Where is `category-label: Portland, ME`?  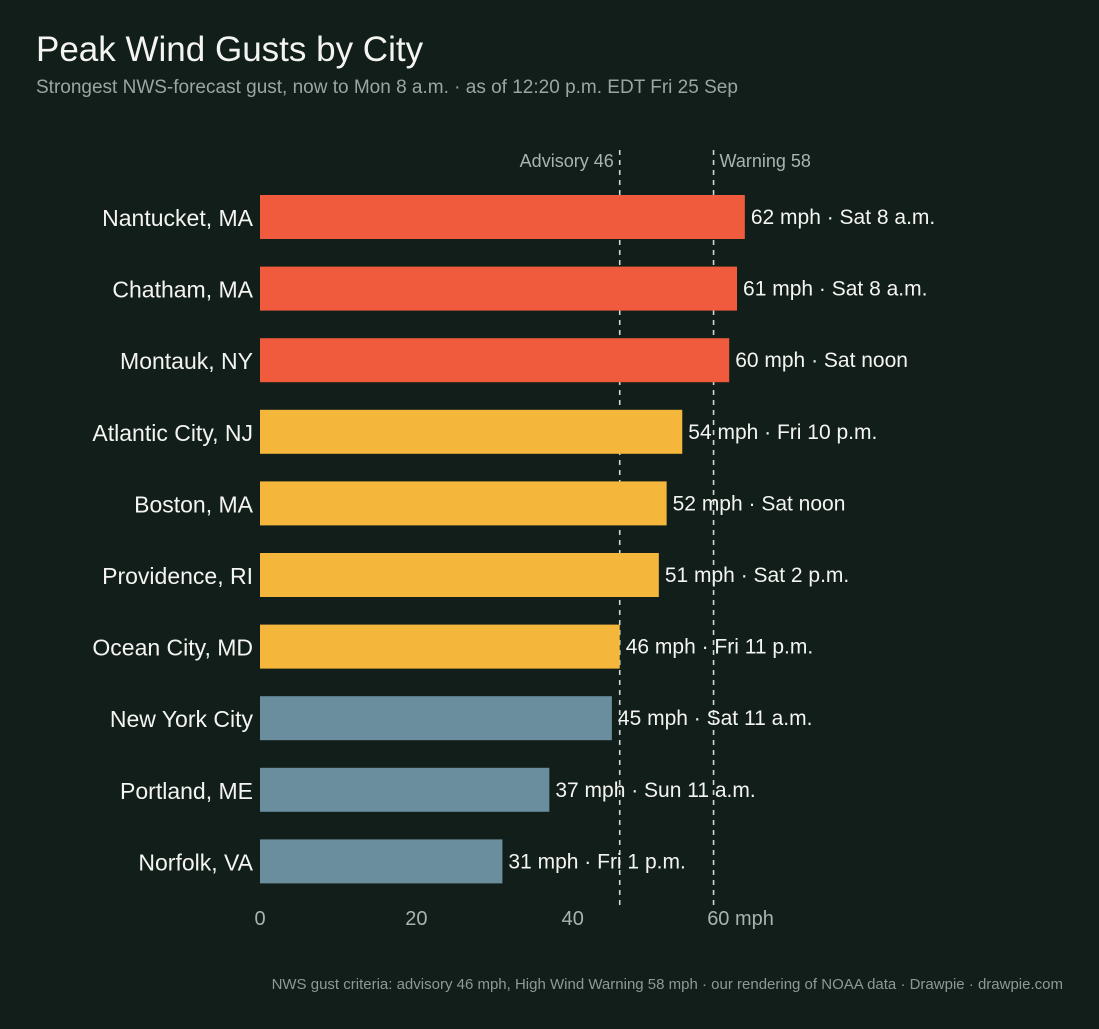
category-label: Portland, ME is located at coordinates (186, 791).